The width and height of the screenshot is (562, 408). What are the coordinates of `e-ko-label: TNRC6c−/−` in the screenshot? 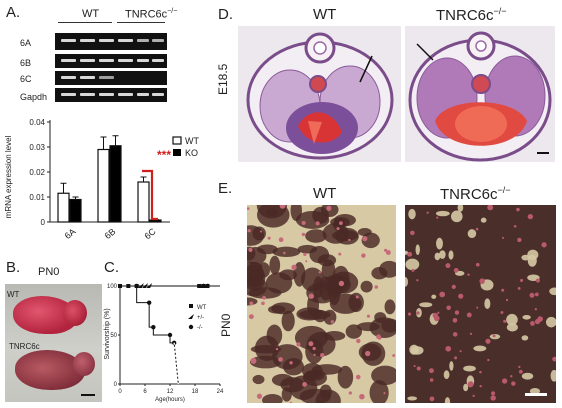 It's located at (475, 194).